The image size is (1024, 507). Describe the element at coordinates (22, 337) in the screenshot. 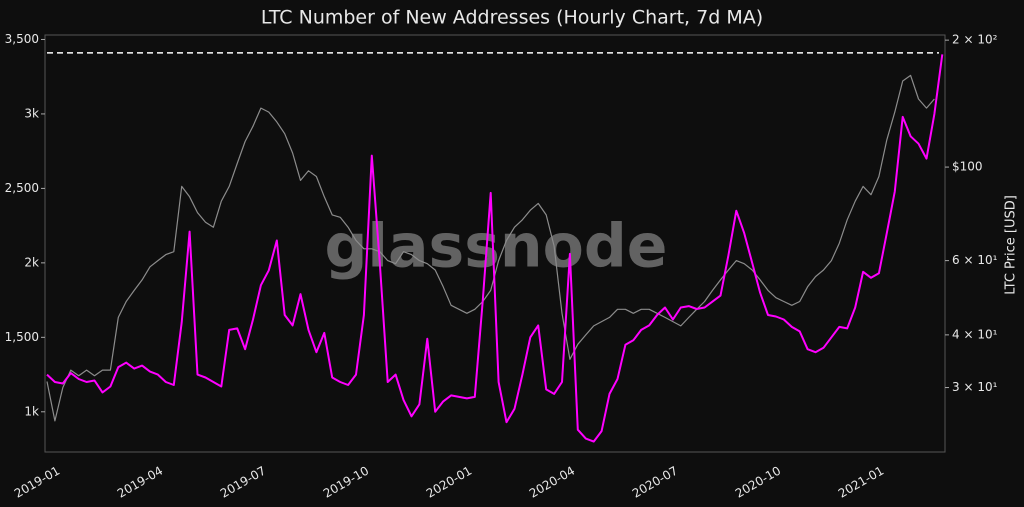

I see `y-tick-label: 1,500` at that location.